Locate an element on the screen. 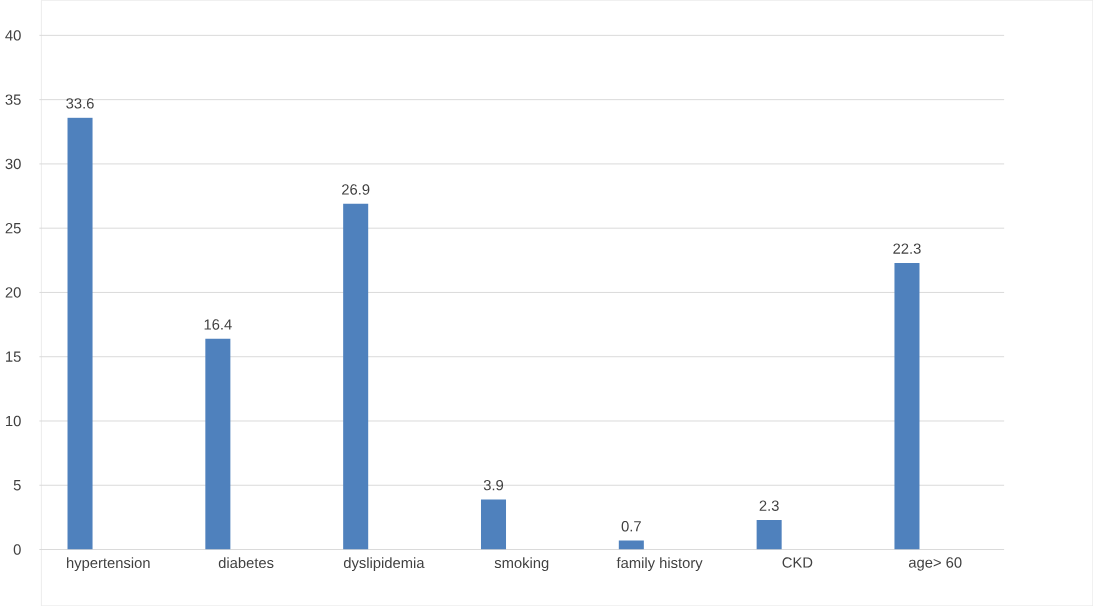 The width and height of the screenshot is (1093, 606). y-tick-label: 25 is located at coordinates (13, 228).